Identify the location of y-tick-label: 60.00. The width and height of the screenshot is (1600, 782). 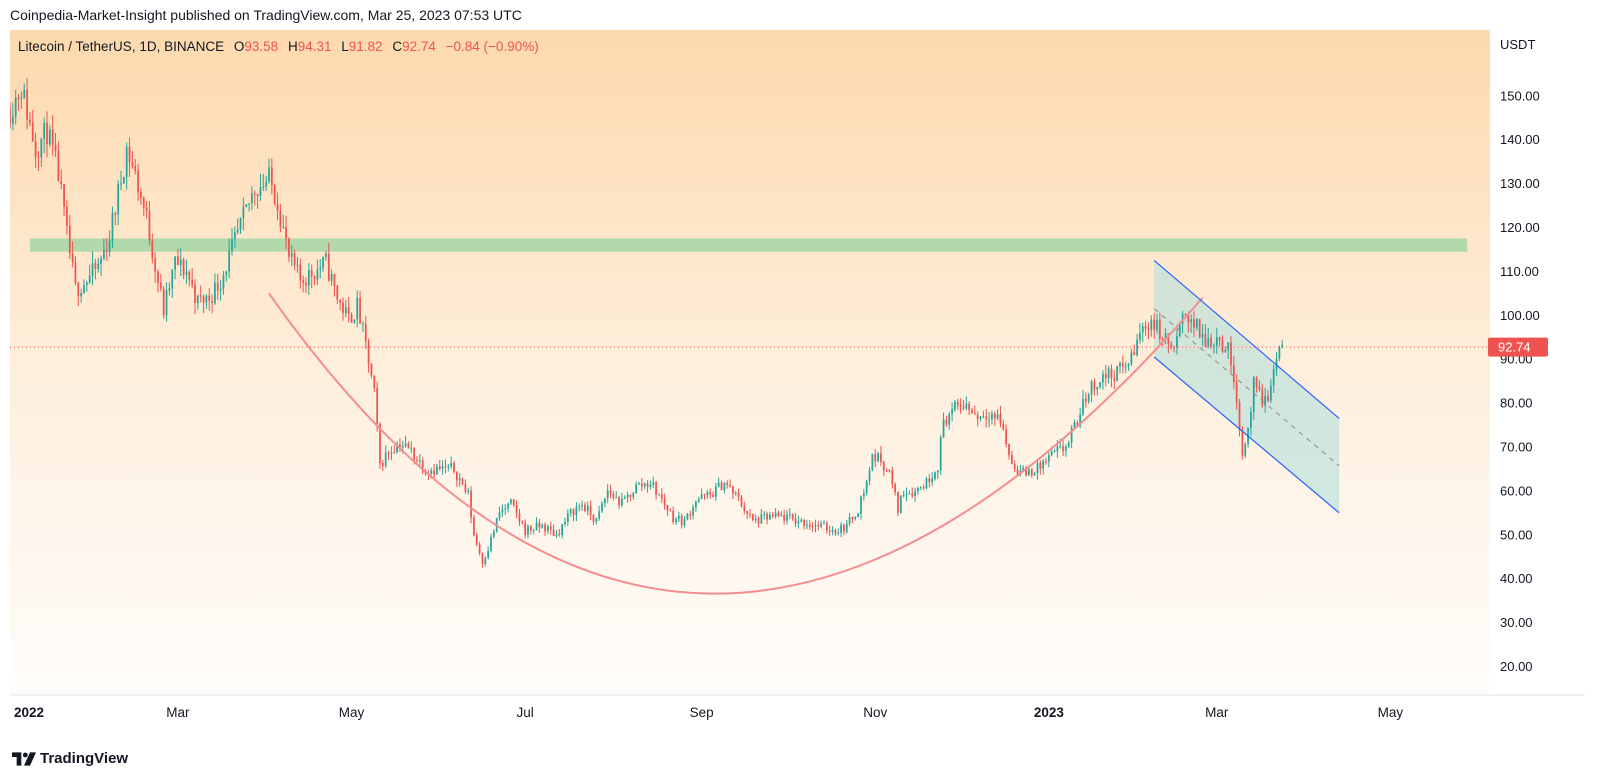
(1516, 490).